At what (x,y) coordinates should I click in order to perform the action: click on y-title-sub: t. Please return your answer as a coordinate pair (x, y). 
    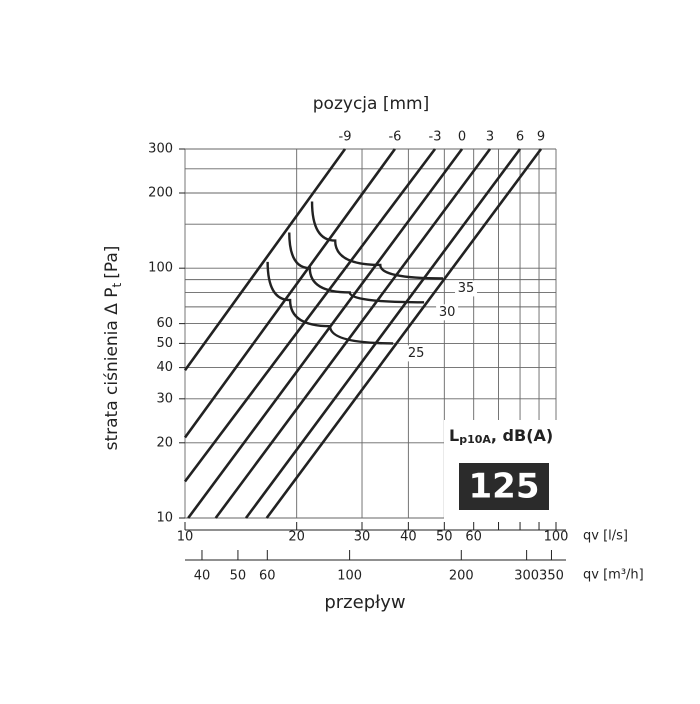
    Looking at the image, I should click on (117, 284).